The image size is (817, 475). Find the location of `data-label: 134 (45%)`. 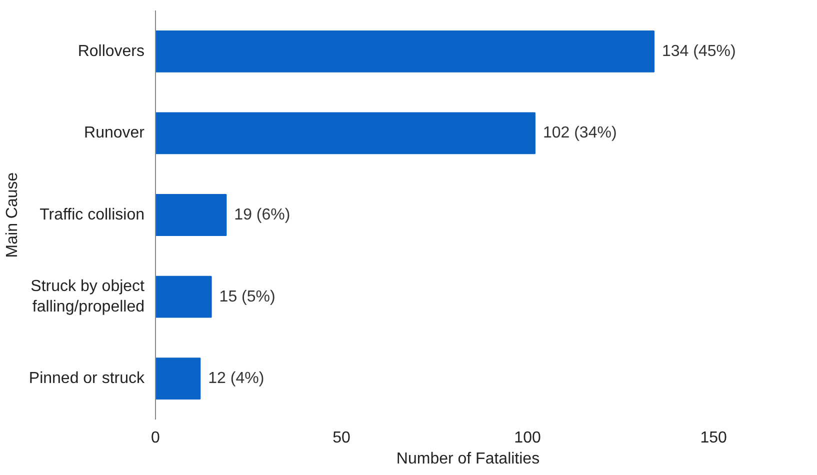

data-label: 134 (45%) is located at coordinates (699, 51).